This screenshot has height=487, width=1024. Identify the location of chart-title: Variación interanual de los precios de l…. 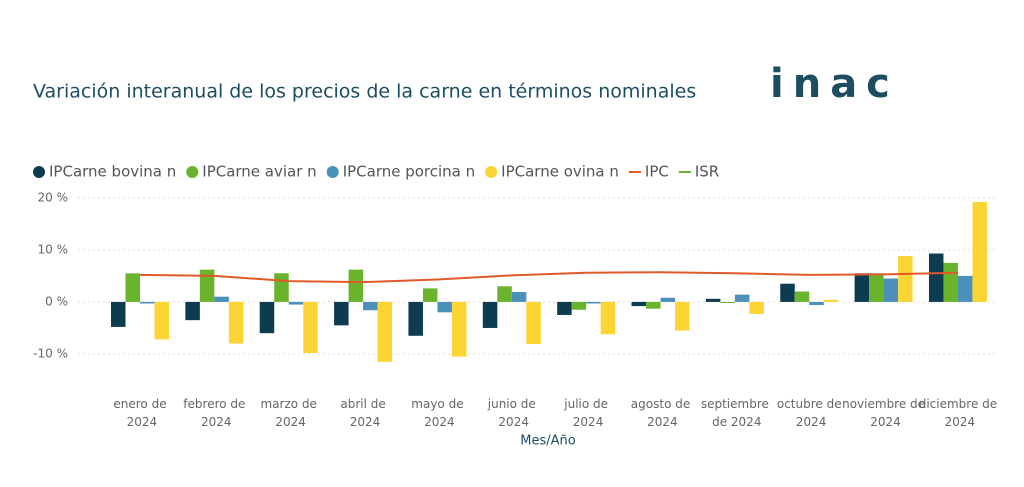
(364, 92).